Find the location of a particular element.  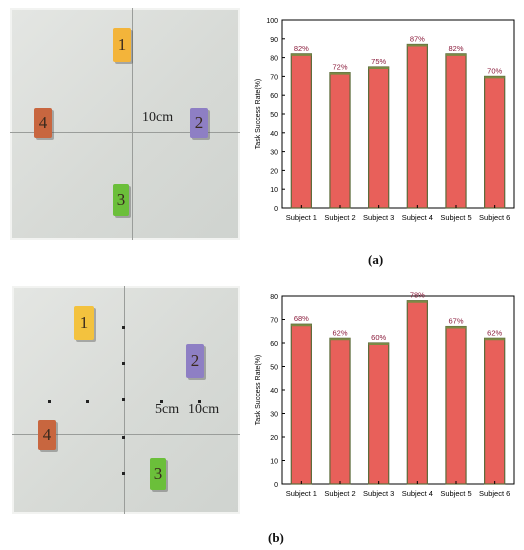

data-label: 68% is located at coordinates (301, 318).